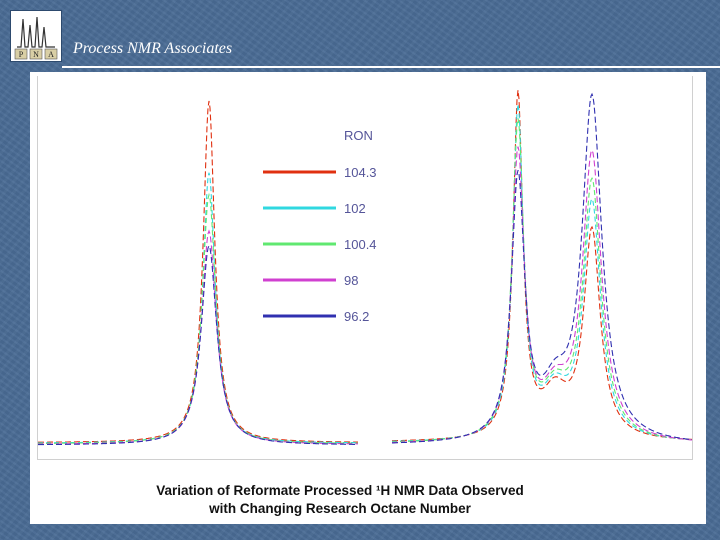  What do you see at coordinates (391, 67) in the screenshot?
I see `header-rule` at bounding box center [391, 67].